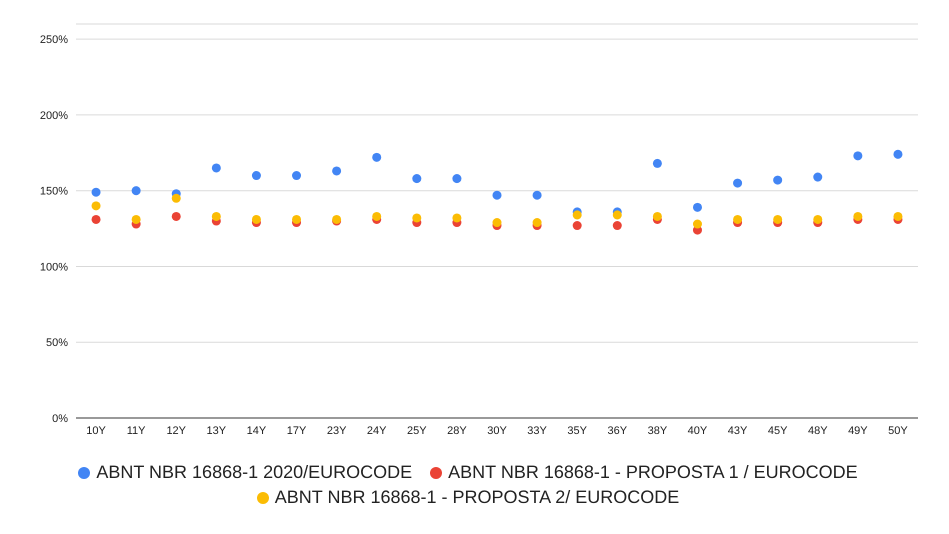 The width and height of the screenshot is (949, 534). What do you see at coordinates (60, 418) in the screenshot?
I see `y-tick-label: 0%` at bounding box center [60, 418].